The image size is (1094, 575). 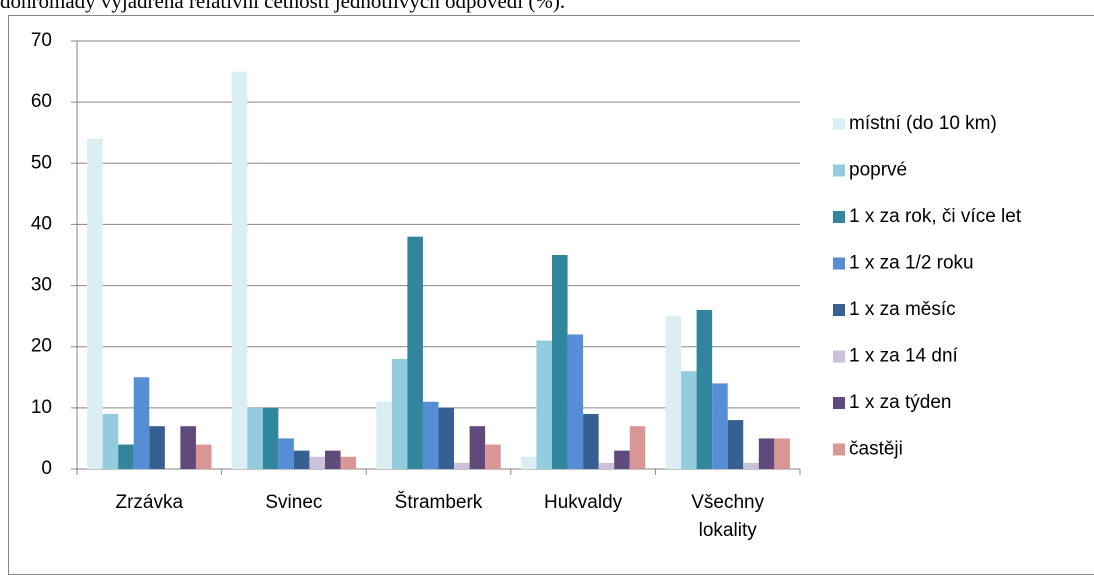 What do you see at coordinates (41, 162) in the screenshot?
I see `y-tick-label: 50` at bounding box center [41, 162].